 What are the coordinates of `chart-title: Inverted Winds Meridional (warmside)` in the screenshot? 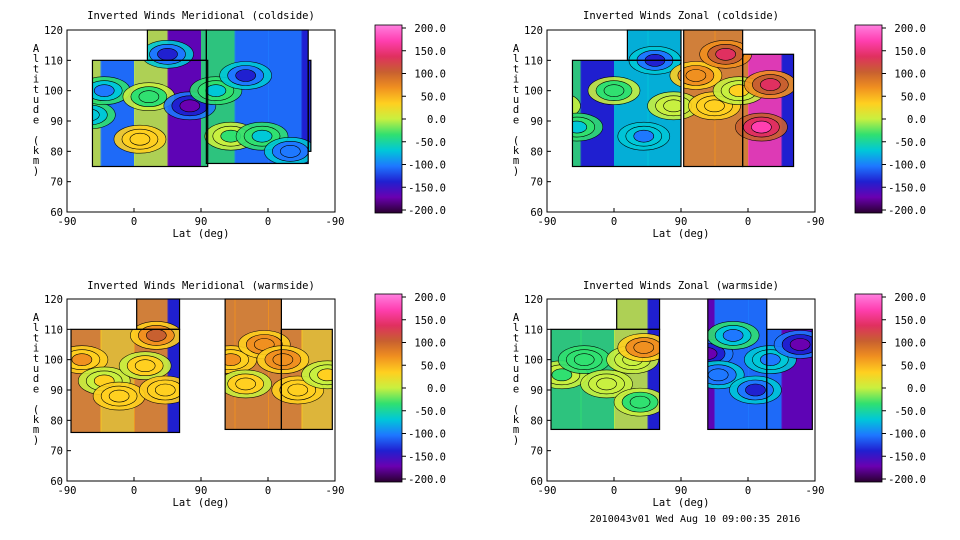 It's located at (201, 286).